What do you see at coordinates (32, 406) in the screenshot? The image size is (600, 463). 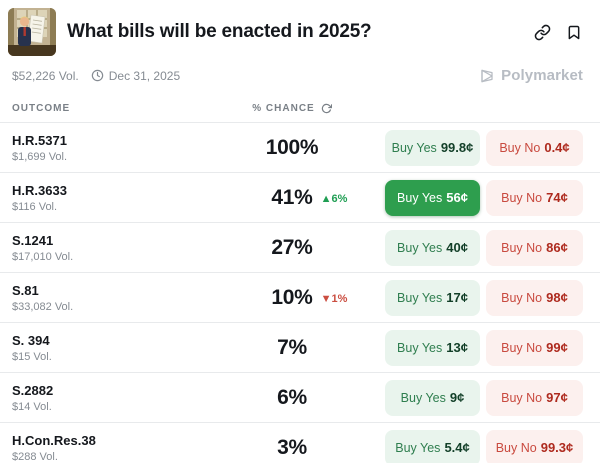 I see `outcome-volume: $14 Vol.` at bounding box center [32, 406].